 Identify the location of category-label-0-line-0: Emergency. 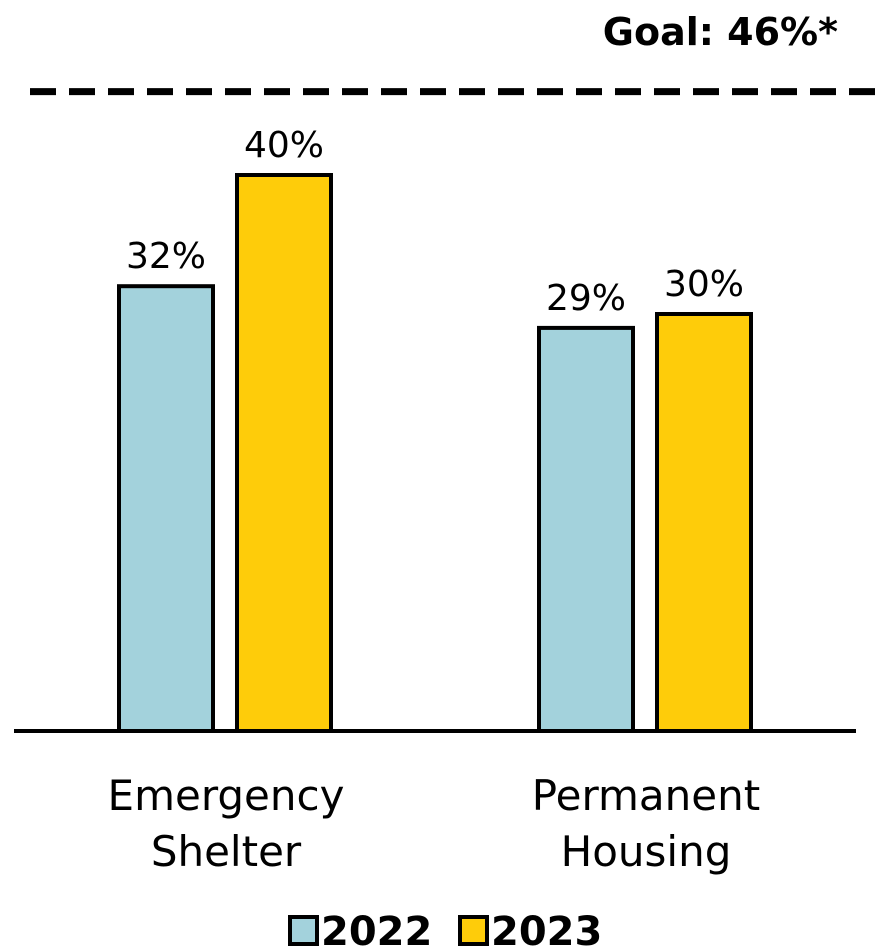
(226, 795).